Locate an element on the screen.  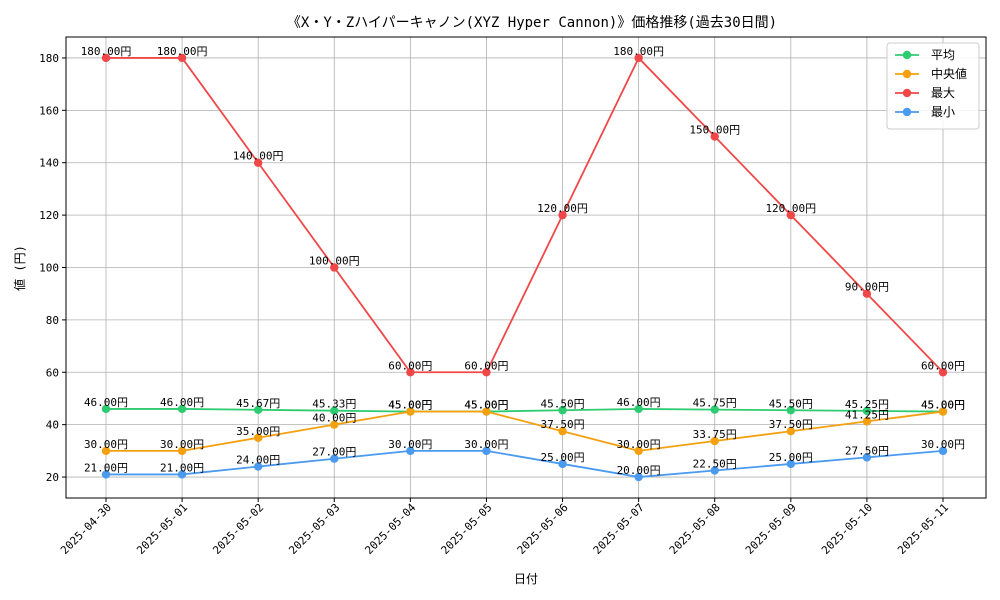
x-tick-label: 2025-05-10 is located at coordinates (847, 529).